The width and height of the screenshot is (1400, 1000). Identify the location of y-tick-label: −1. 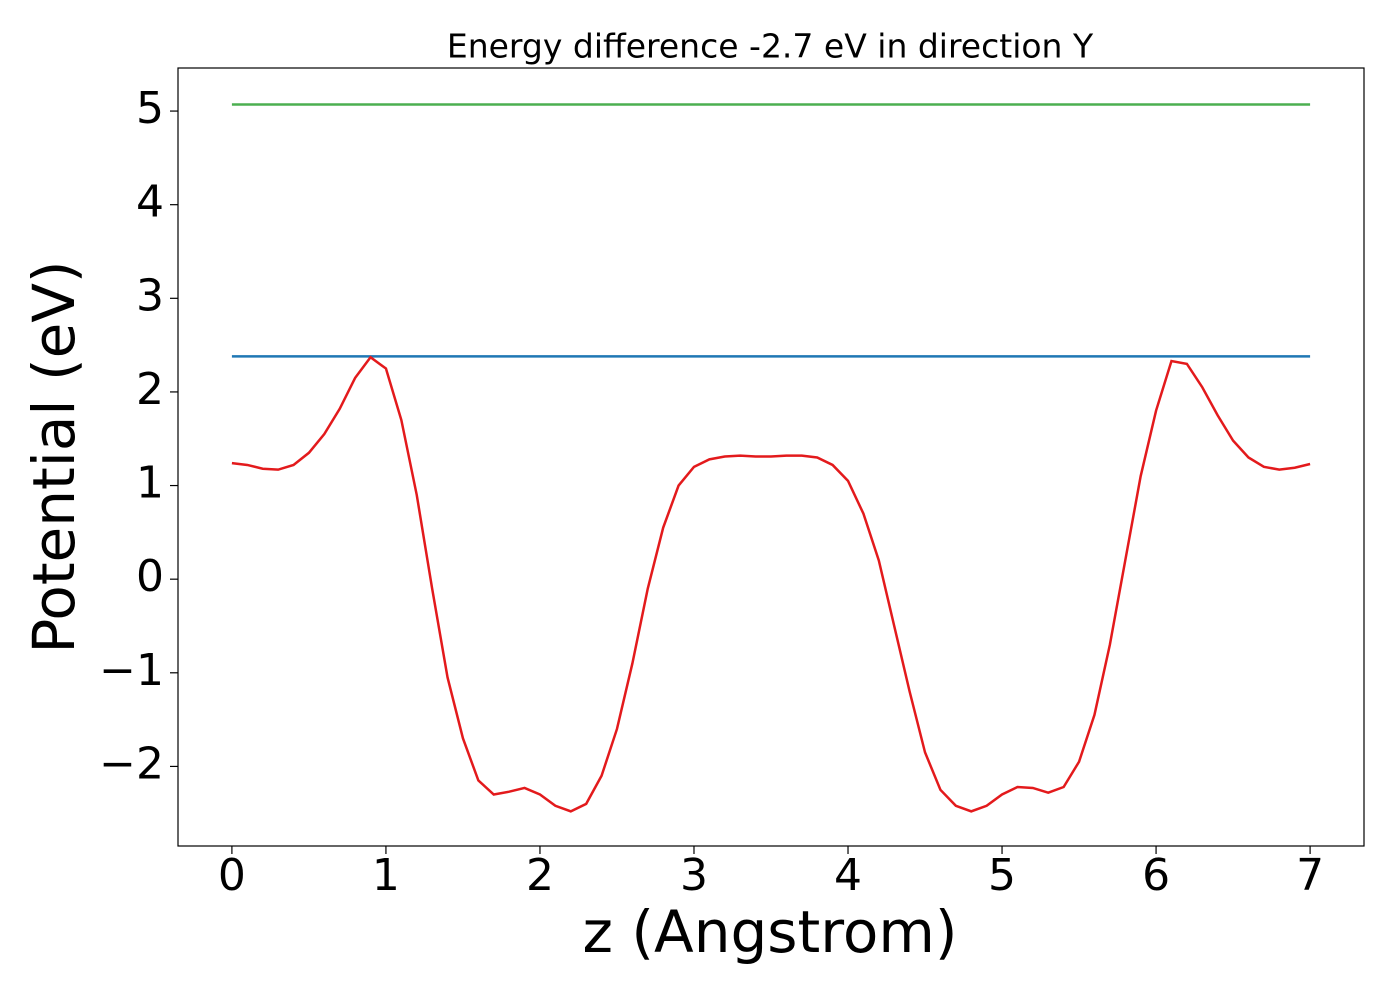
(131, 670).